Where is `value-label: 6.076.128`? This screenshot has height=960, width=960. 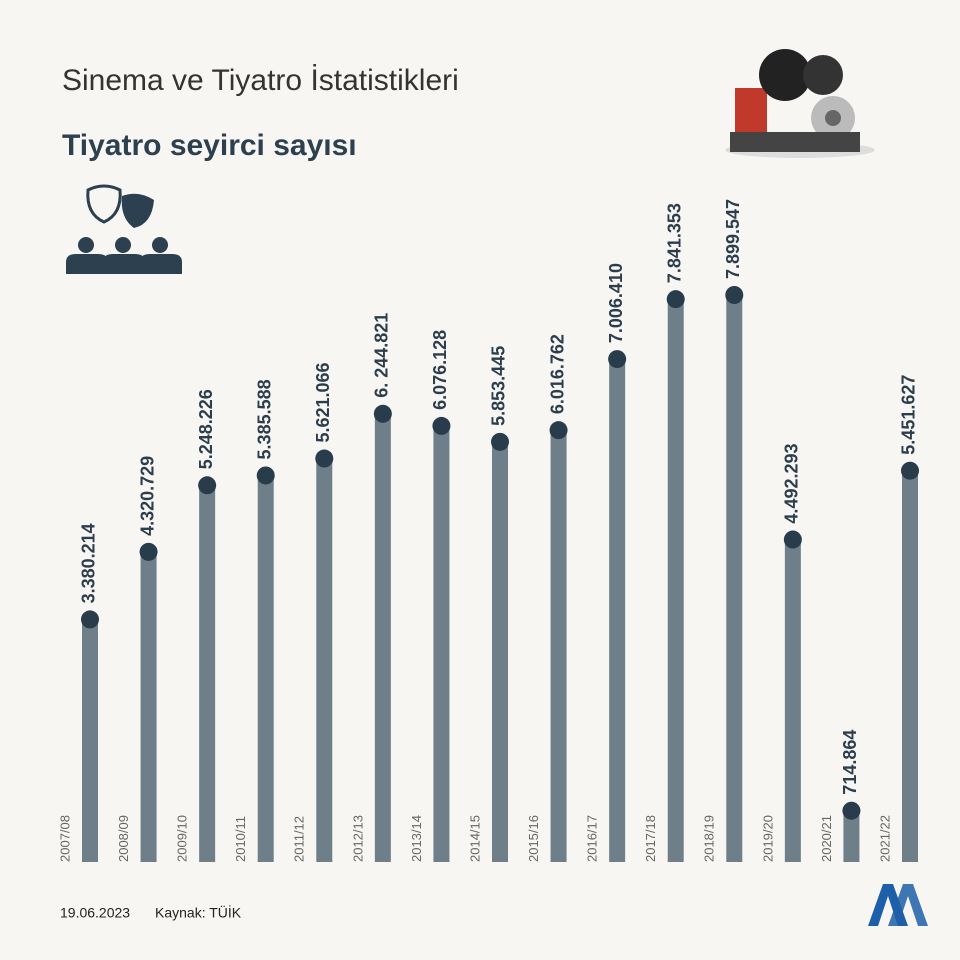
value-label: 6.076.128 is located at coordinates (440, 370).